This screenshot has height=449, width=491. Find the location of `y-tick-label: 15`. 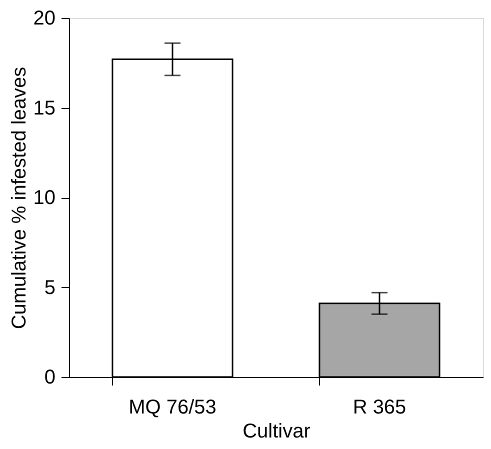

y-tick-label: 15 is located at coordinates (44, 108).